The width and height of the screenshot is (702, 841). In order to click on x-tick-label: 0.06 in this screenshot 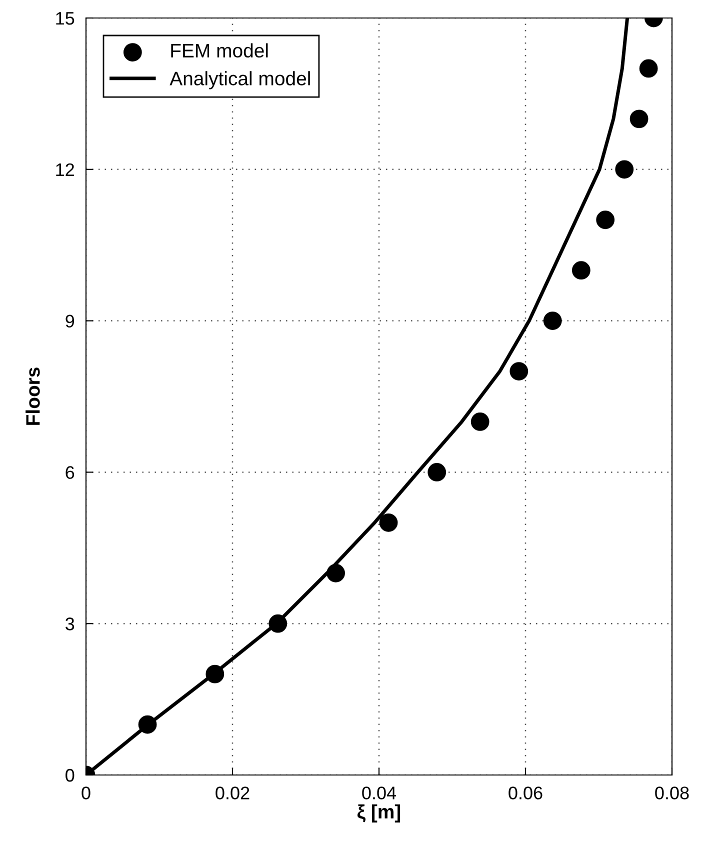, I will do `click(525, 793)`.